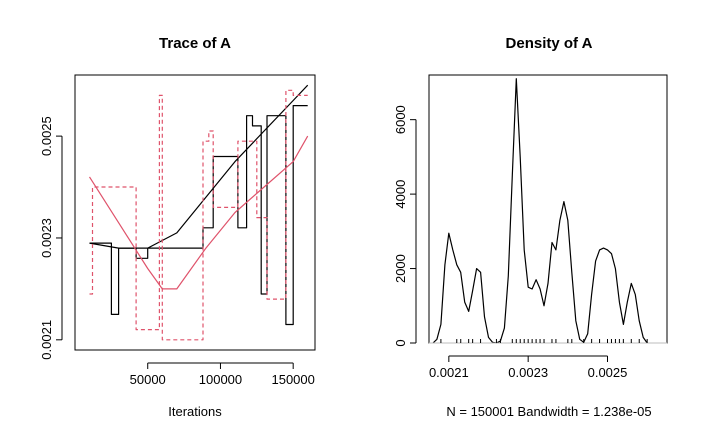 The width and height of the screenshot is (707, 441). I want to click on density-x-tick-label: 0.0025, so click(608, 372).